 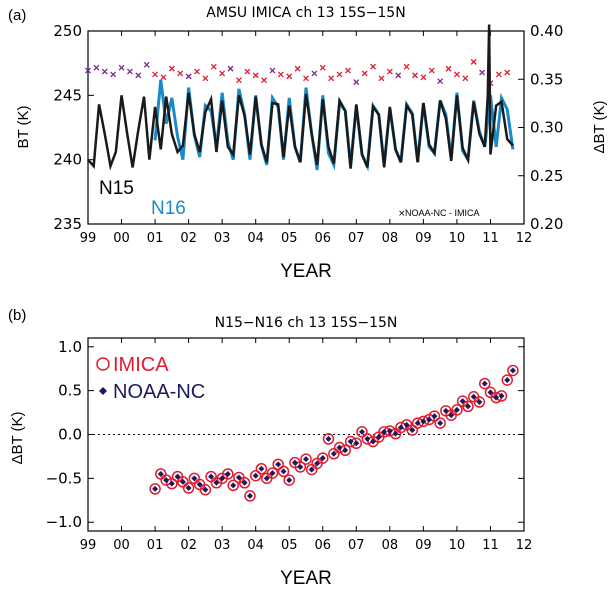 I want to click on chart-a-ylabel-right: ΔBT (K), so click(x=599, y=126).